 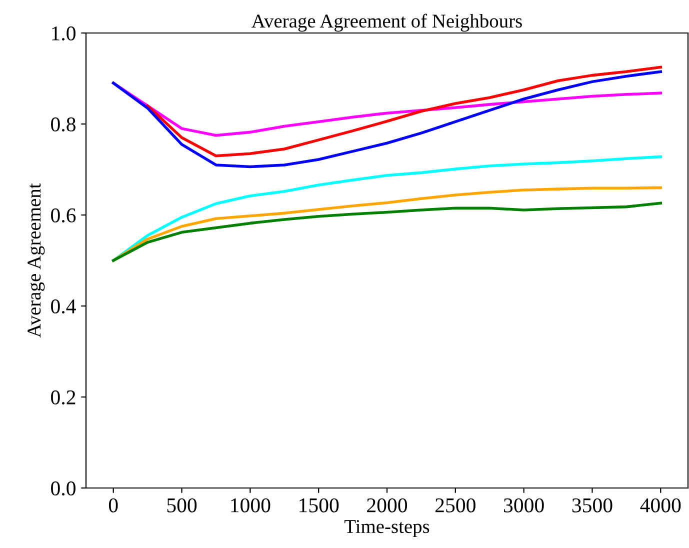 I want to click on y-tick-label: 0.4, so click(x=63, y=306).